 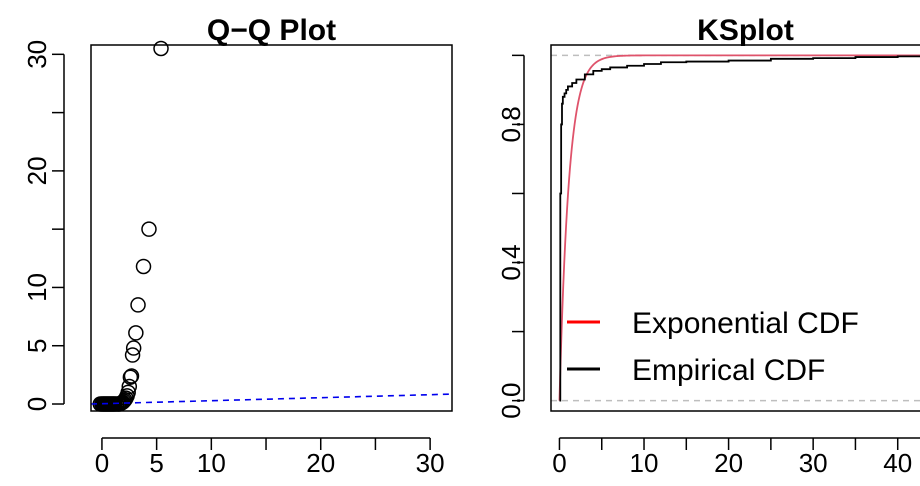 I want to click on y-tick-label: 20, so click(x=37, y=170).